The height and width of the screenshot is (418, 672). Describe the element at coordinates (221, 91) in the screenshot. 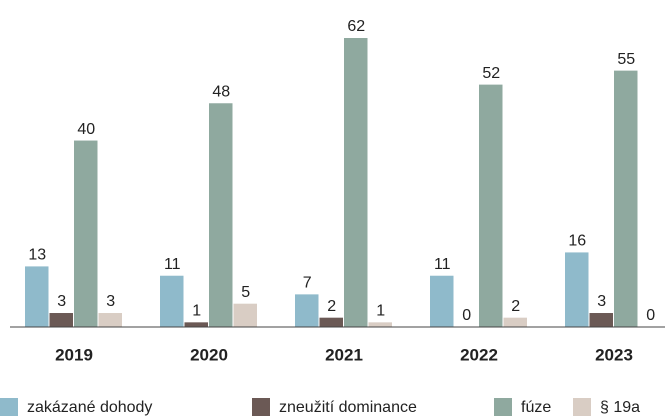

I see `value-label: 48` at that location.